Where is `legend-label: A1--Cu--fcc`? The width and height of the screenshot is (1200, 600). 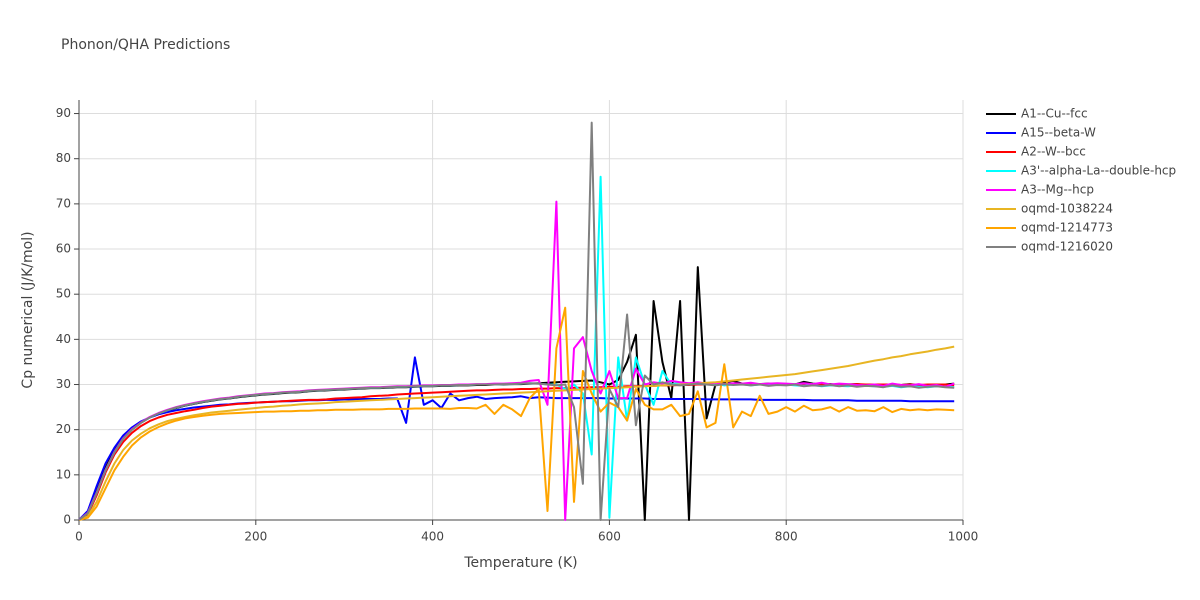
legend-label: A1--Cu--fcc is located at coordinates (1054, 114).